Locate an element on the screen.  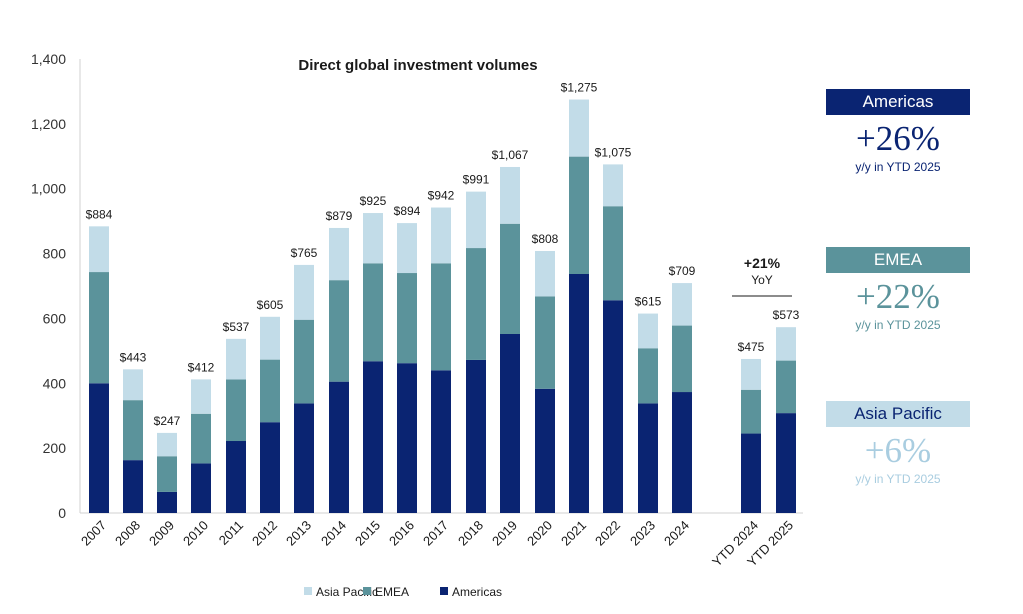
legend-label: Asia Pacific is located at coordinates (347, 592).